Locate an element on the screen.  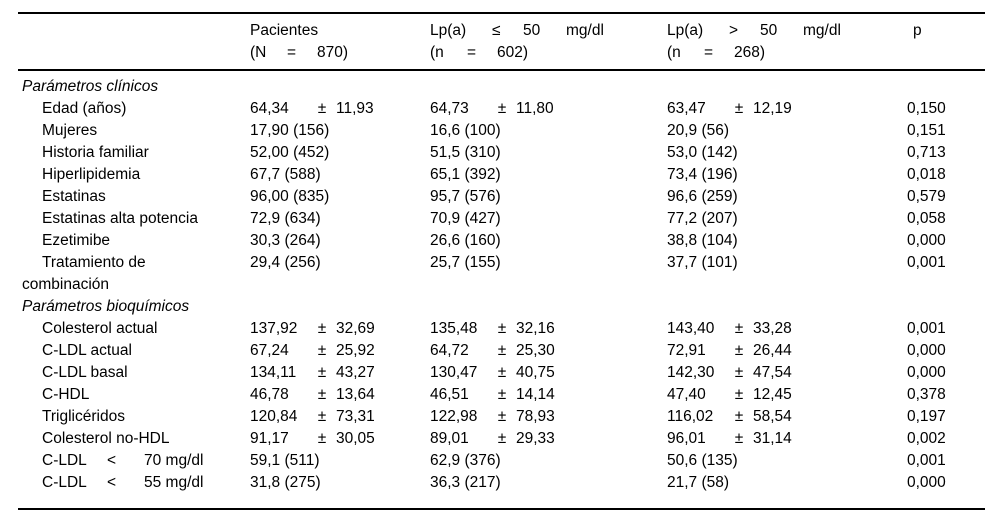
cell-value: 25,7 (155) is located at coordinates (548, 263).